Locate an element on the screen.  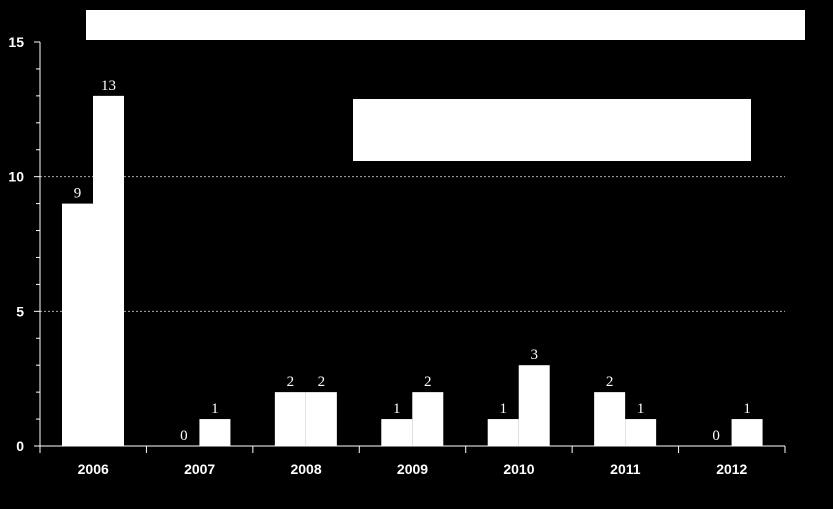
y-tick-label: 5 is located at coordinates (20, 311).